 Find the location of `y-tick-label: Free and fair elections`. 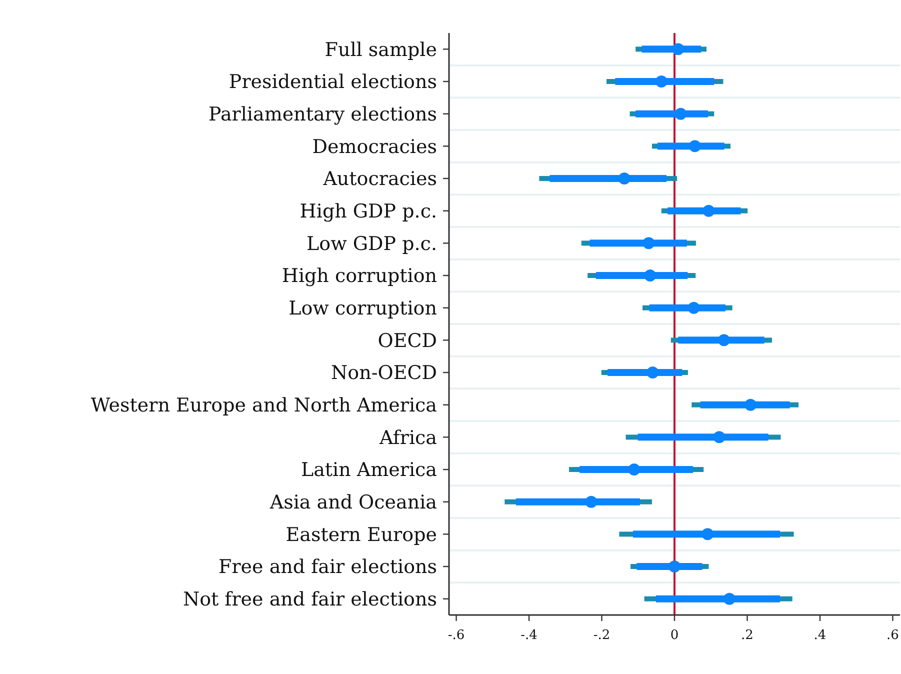

y-tick-label: Free and fair elections is located at coordinates (327, 567).